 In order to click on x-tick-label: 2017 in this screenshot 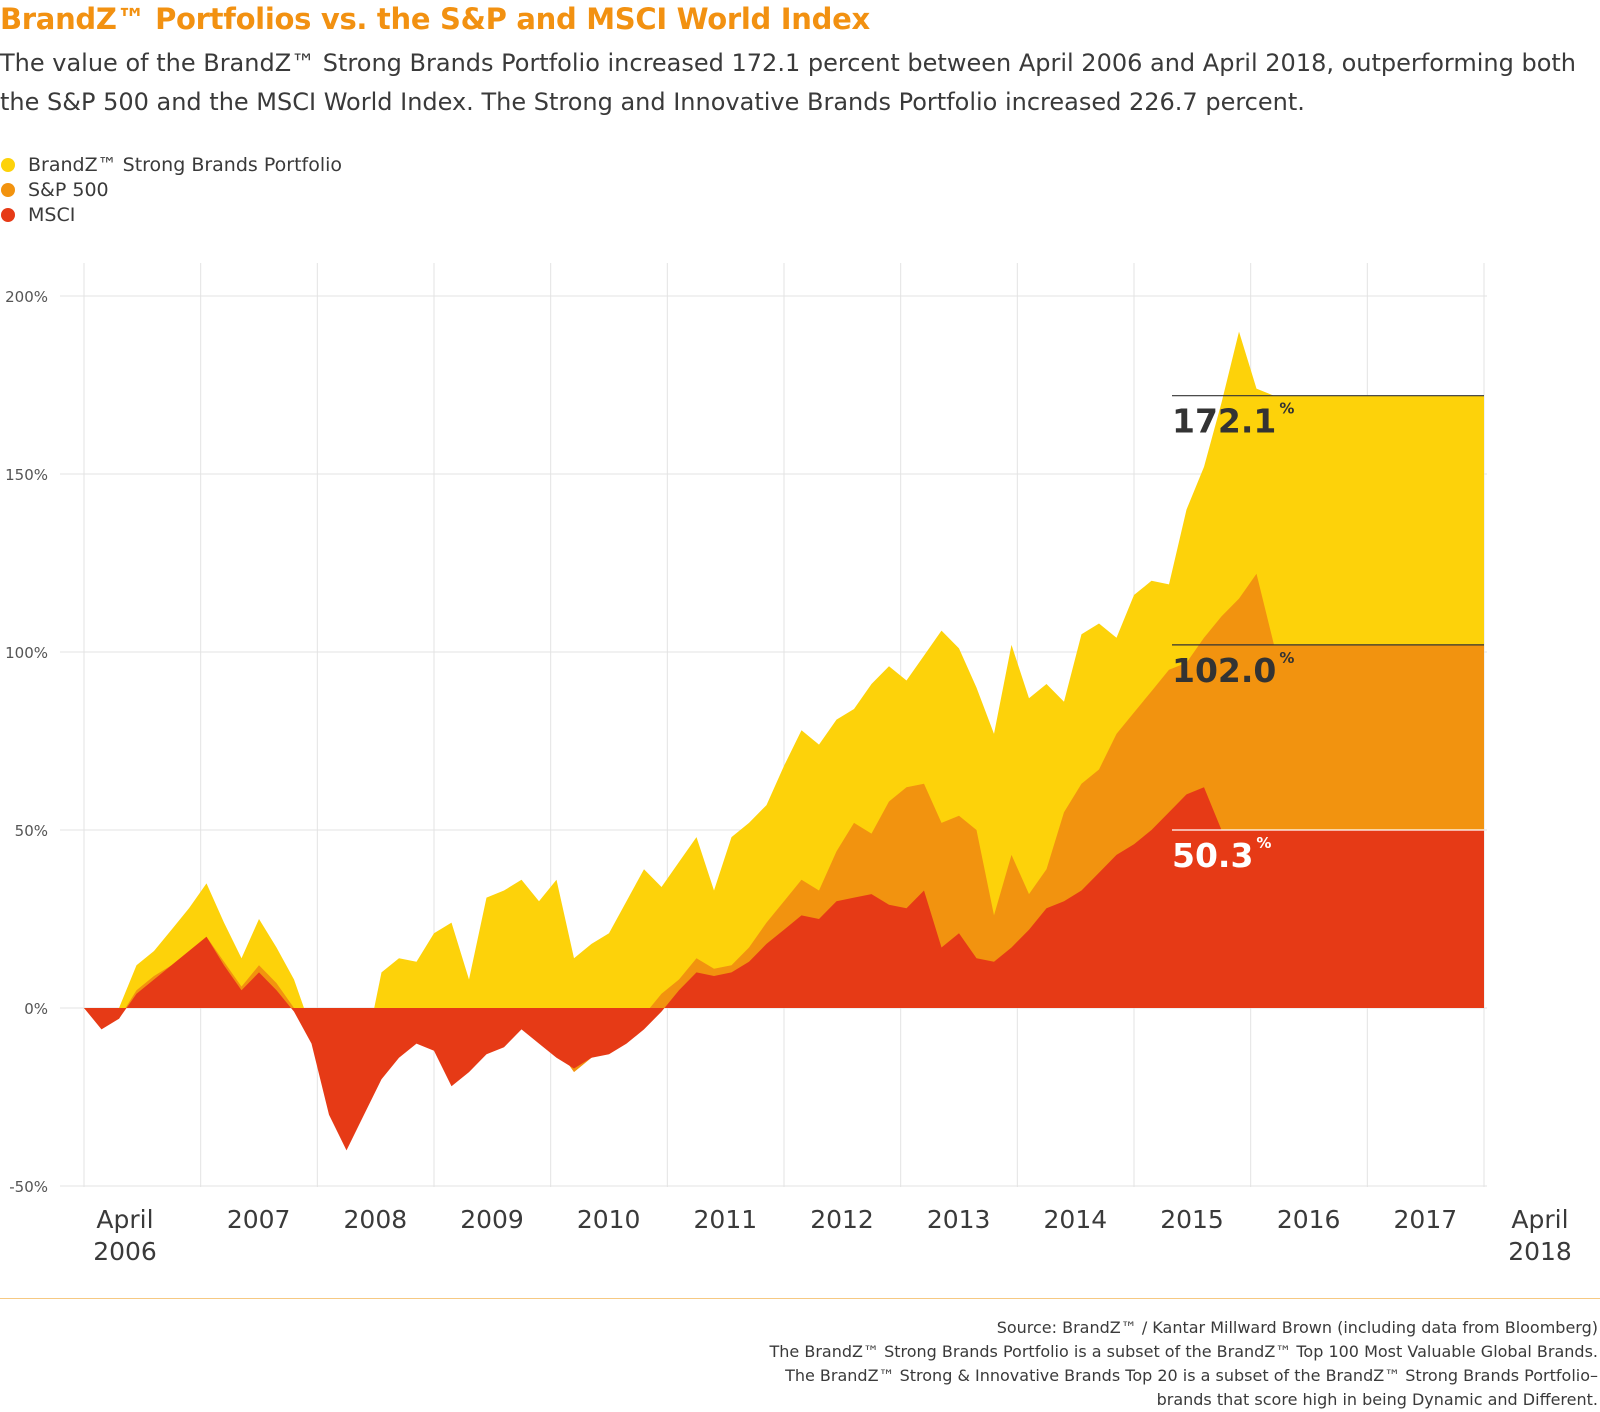, I will do `click(1426, 1219)`.